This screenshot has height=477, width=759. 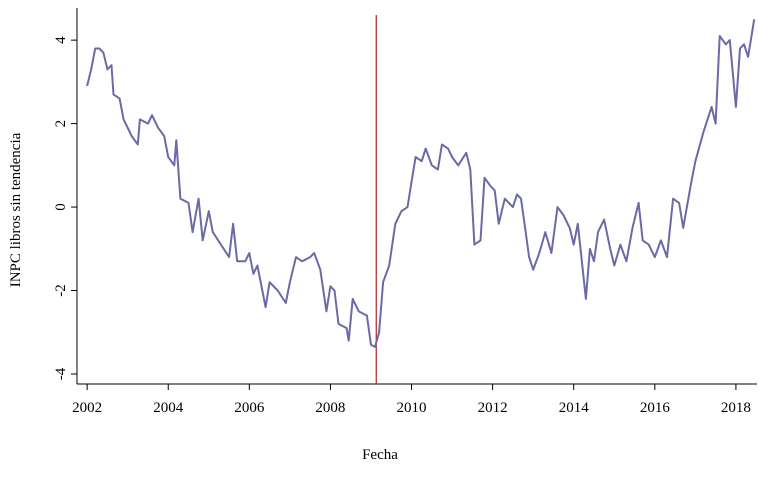 I want to click on x-tick-label: 2010, so click(x=412, y=408).